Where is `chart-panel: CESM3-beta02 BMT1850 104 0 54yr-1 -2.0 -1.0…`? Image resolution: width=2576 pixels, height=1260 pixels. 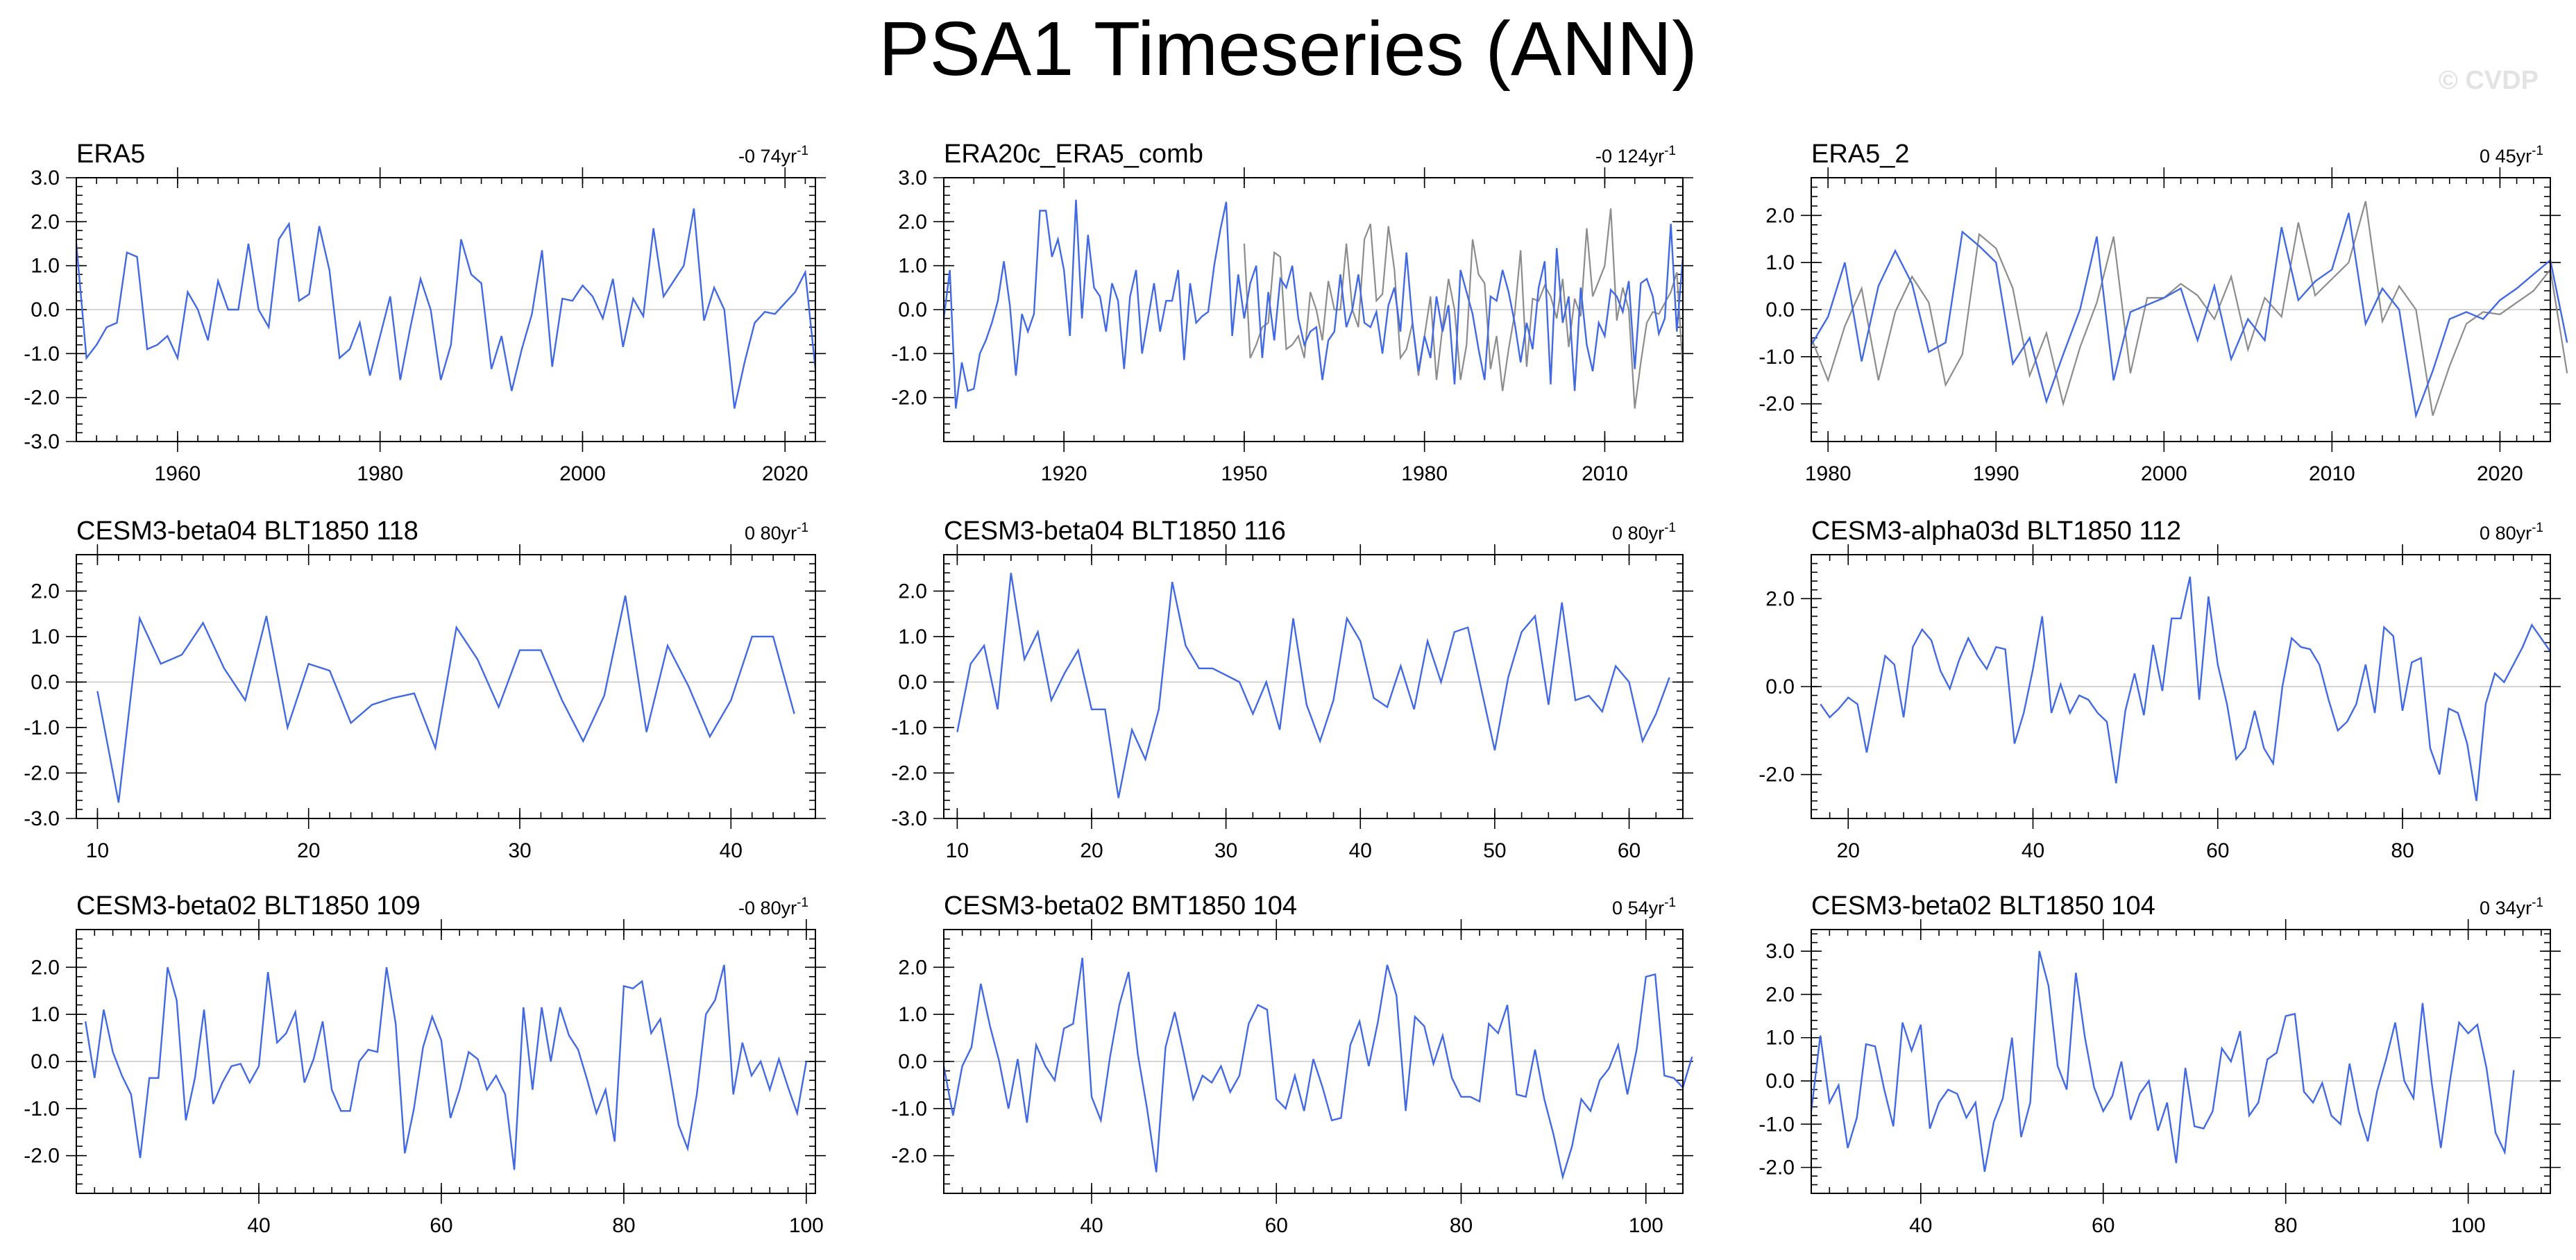 chart-panel: CESM3-beta02 BMT1850 104 0 54yr-1 -2.0 -1.0… is located at coordinates (1292, 1064).